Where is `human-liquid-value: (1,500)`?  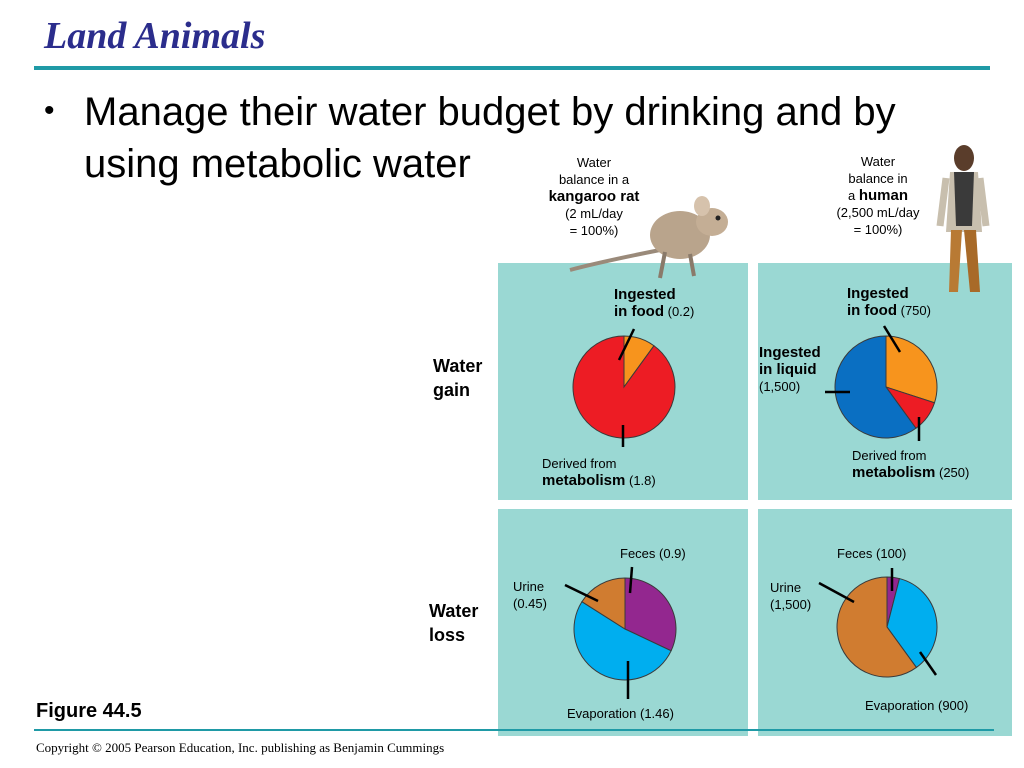
human-liquid-value: (1,500) is located at coordinates (780, 386).